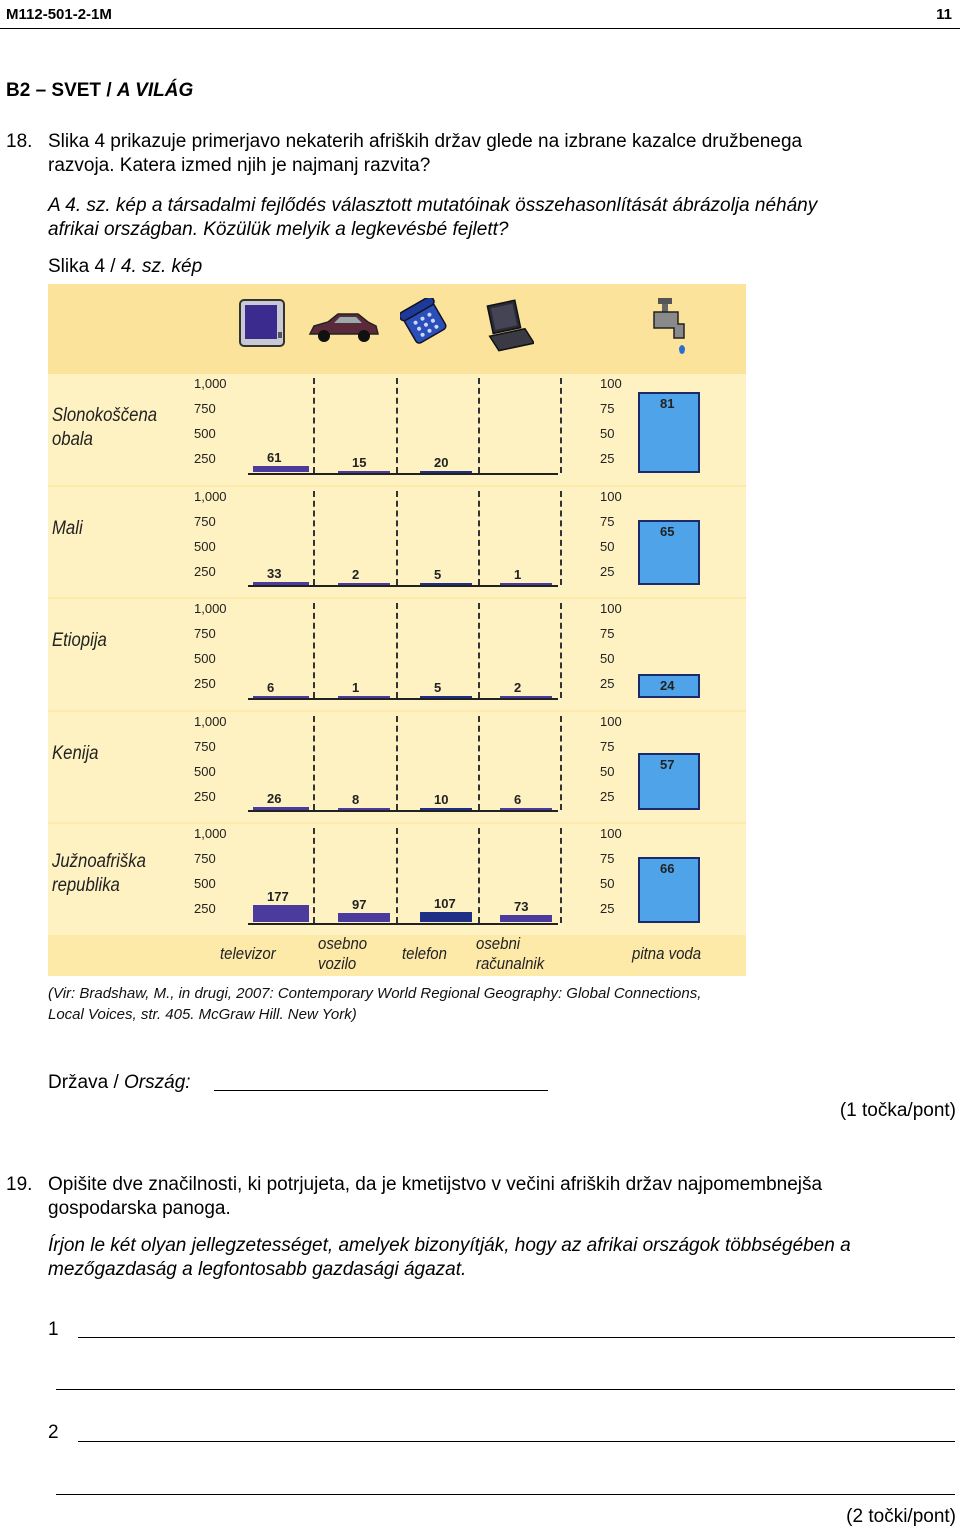  Describe the element at coordinates (505, 1494) in the screenshot. I see `answer-field-2b` at that location.